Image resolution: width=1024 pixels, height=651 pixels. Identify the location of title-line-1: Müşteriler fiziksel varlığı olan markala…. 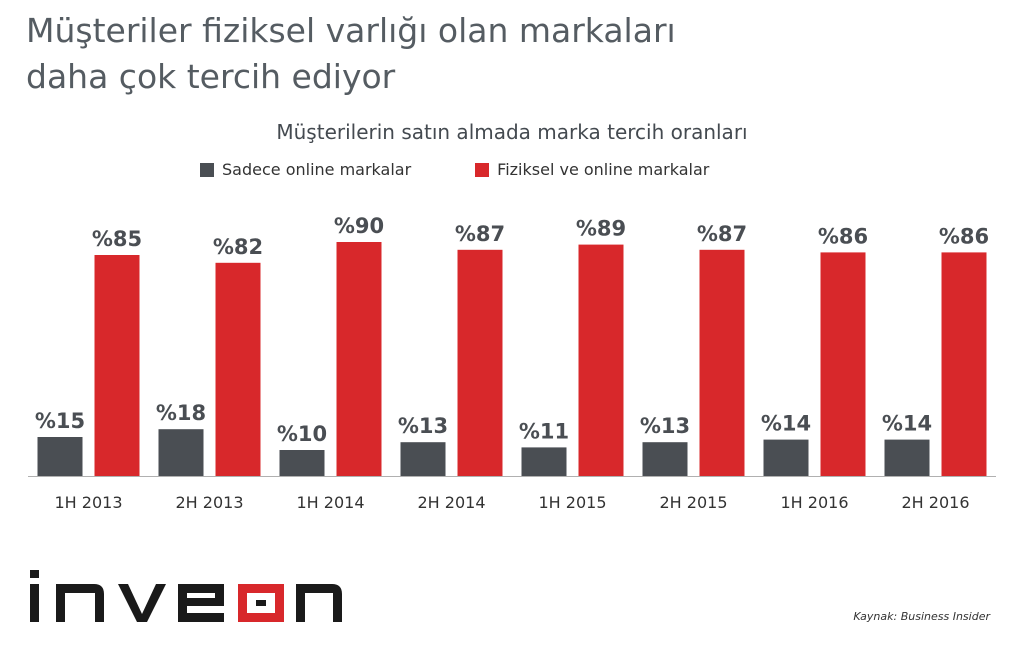
(351, 30).